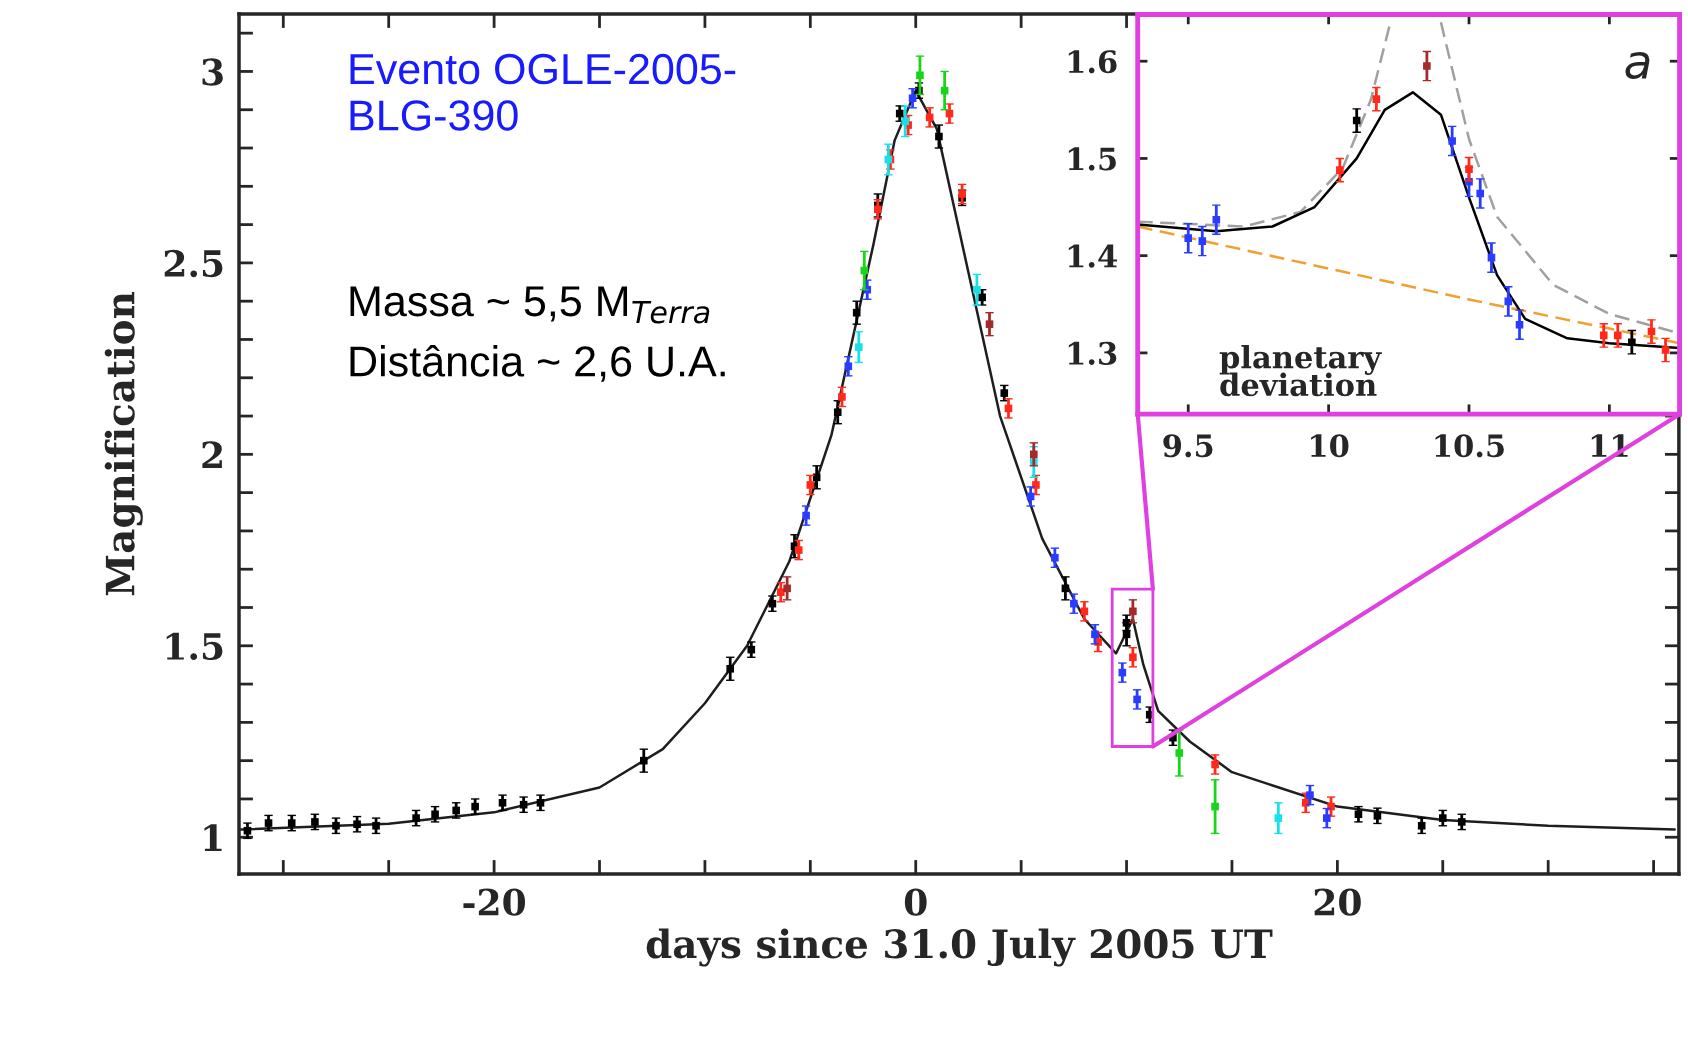 This screenshot has height=1038, width=1688. Describe the element at coordinates (1337, 902) in the screenshot. I see `x-tick-label: 20` at that location.